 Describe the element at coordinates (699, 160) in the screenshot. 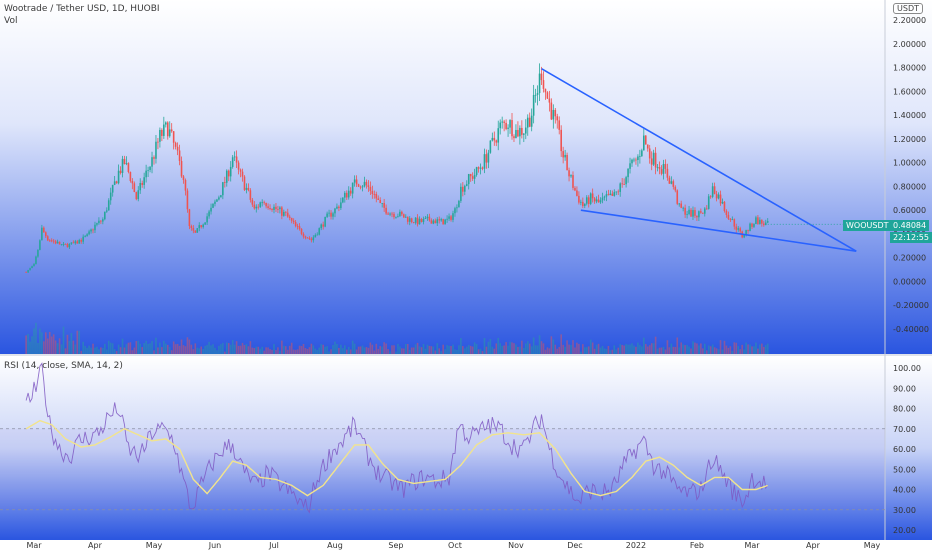

I see `descending-trendline` at that location.